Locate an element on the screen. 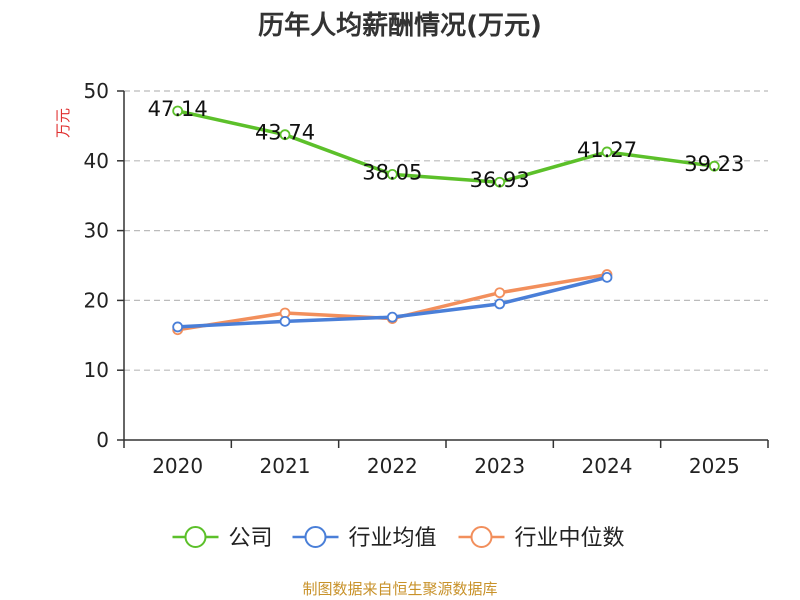  legend-label: 行业均值 is located at coordinates (393, 538).